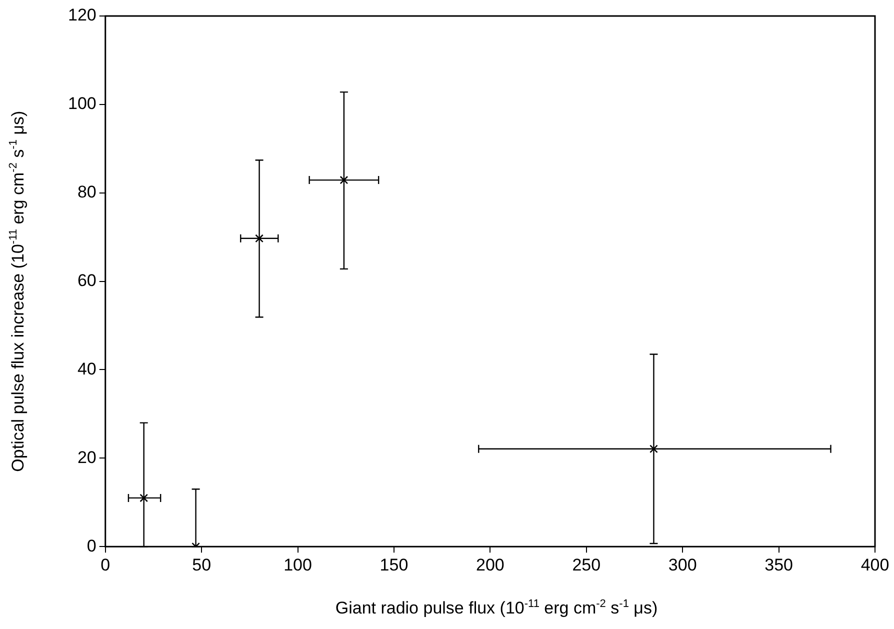 The image size is (894, 629). What do you see at coordinates (82, 104) in the screenshot?
I see `y-tick-label: 100` at bounding box center [82, 104].